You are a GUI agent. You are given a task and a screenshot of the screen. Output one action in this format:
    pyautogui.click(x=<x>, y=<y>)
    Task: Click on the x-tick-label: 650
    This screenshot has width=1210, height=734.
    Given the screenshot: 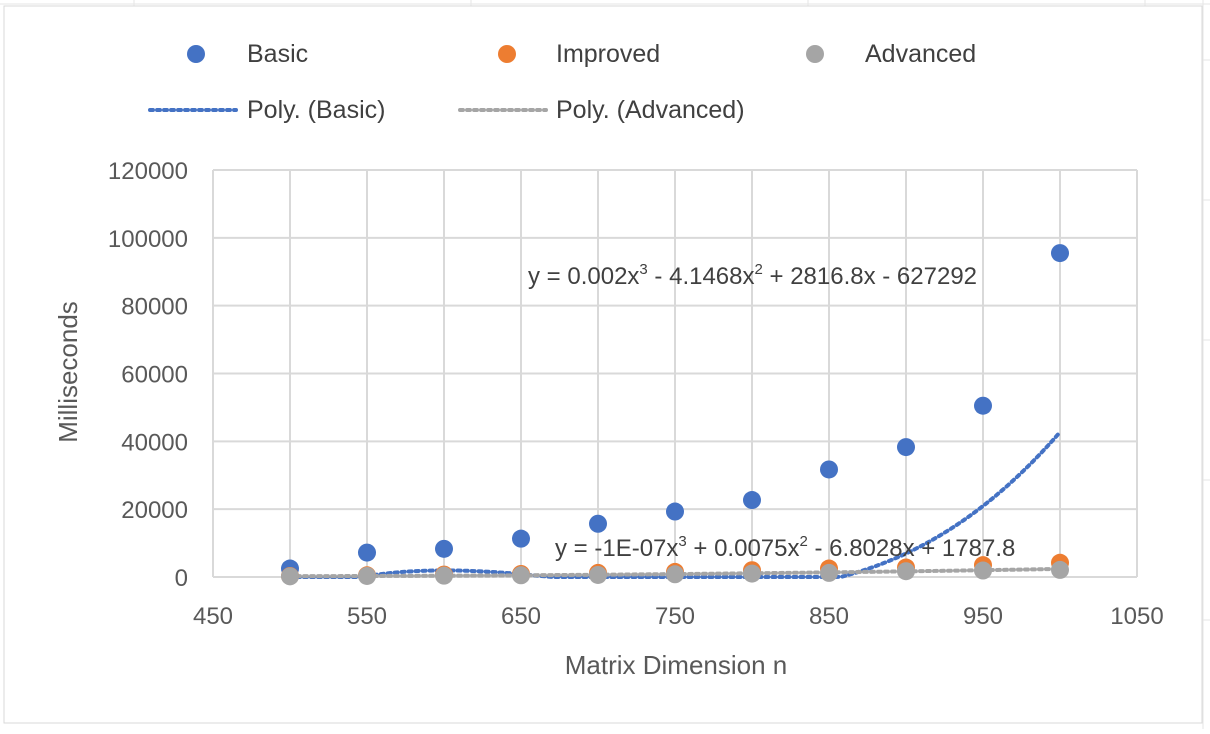 What is the action you would take?
    pyautogui.click(x=521, y=616)
    